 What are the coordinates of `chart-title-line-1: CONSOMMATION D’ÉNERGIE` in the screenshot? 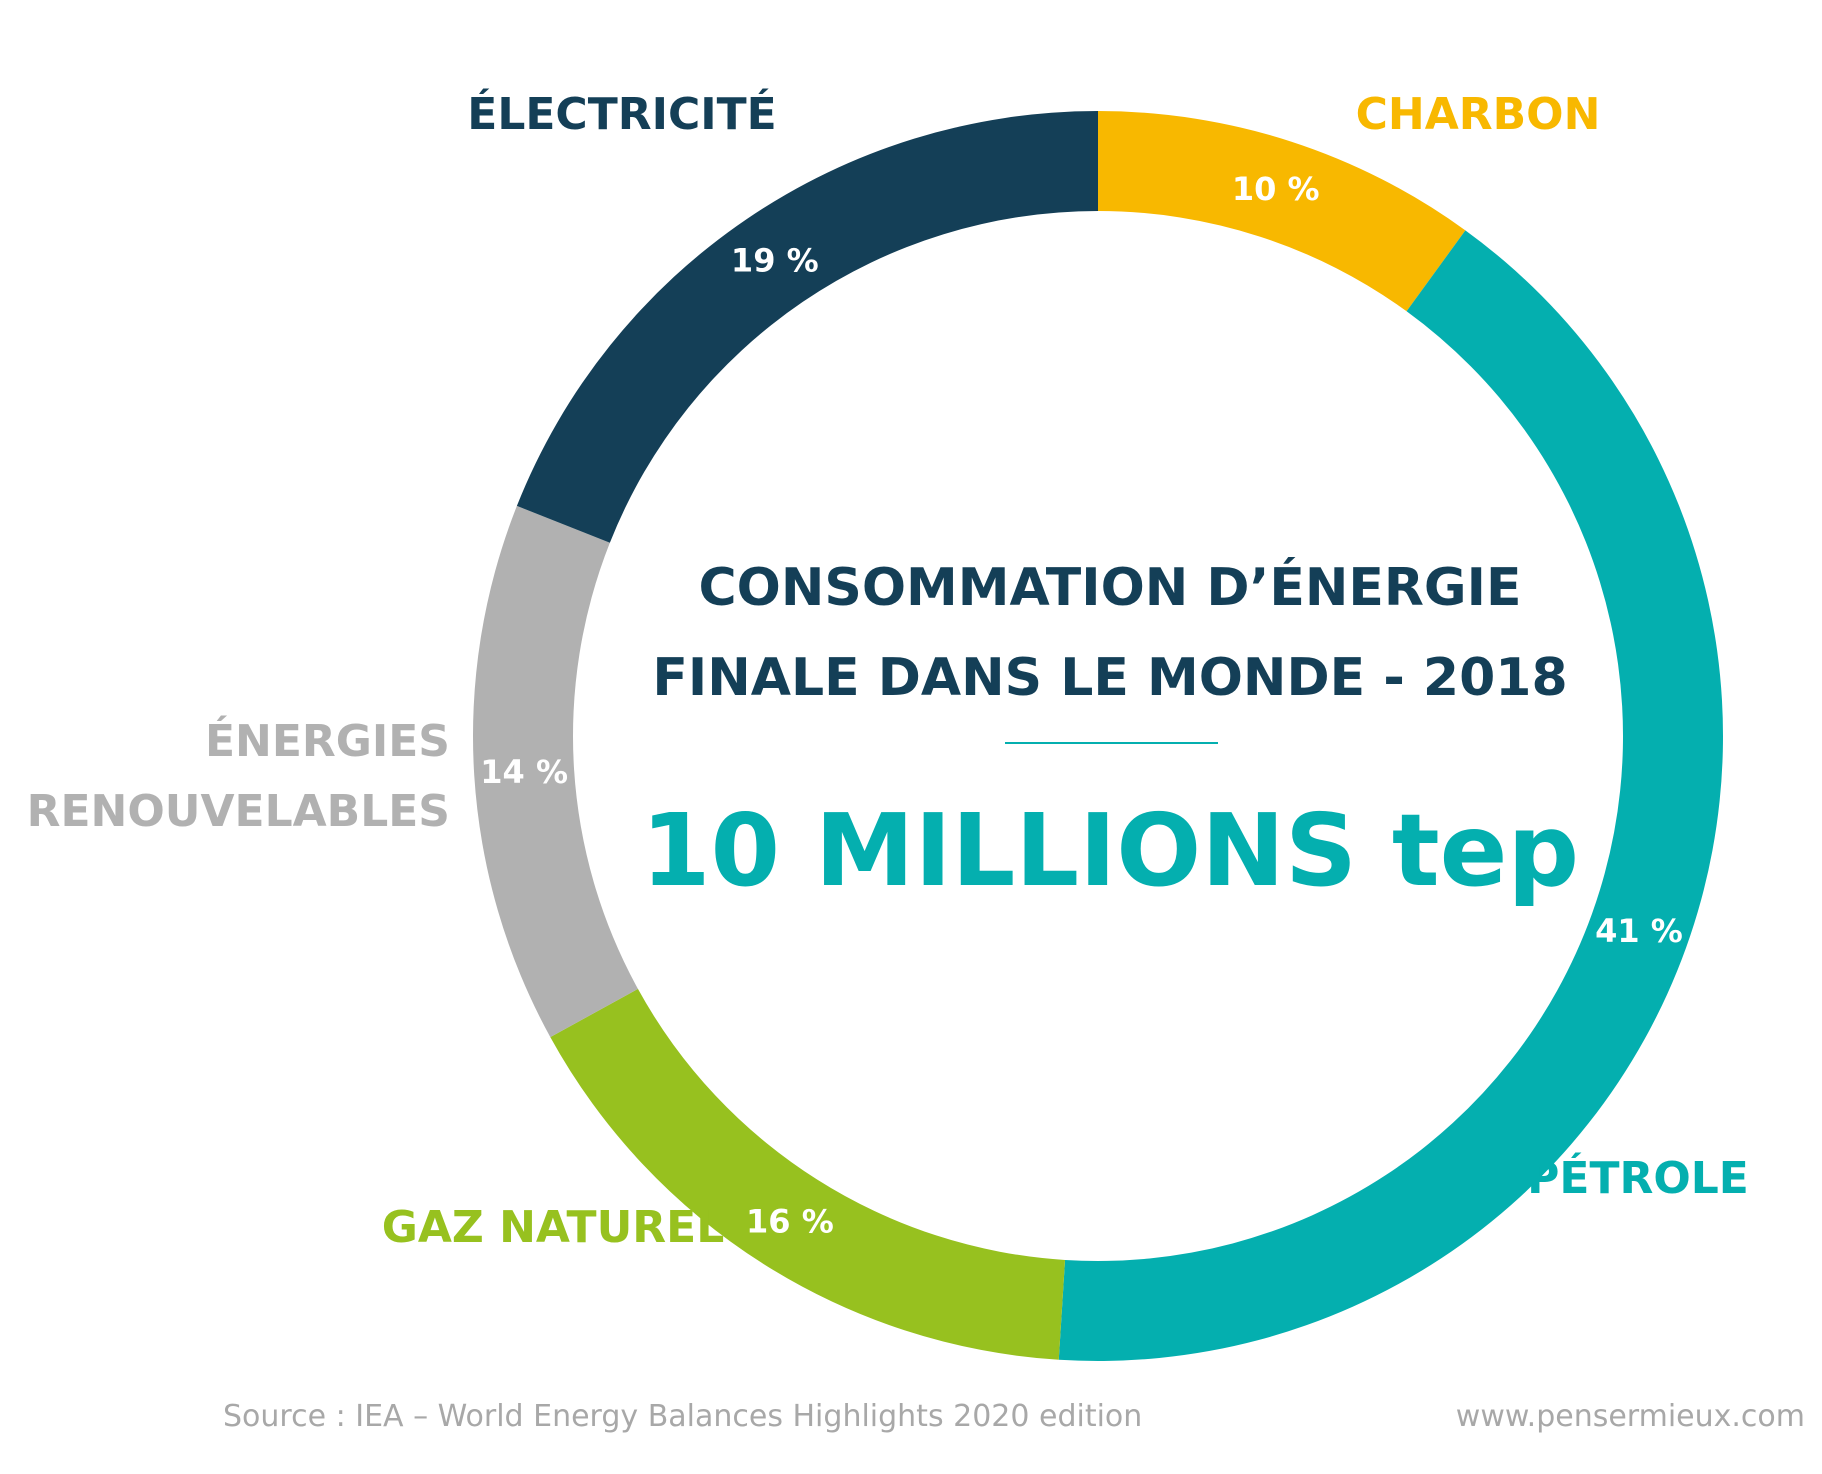 It's located at (1110, 587).